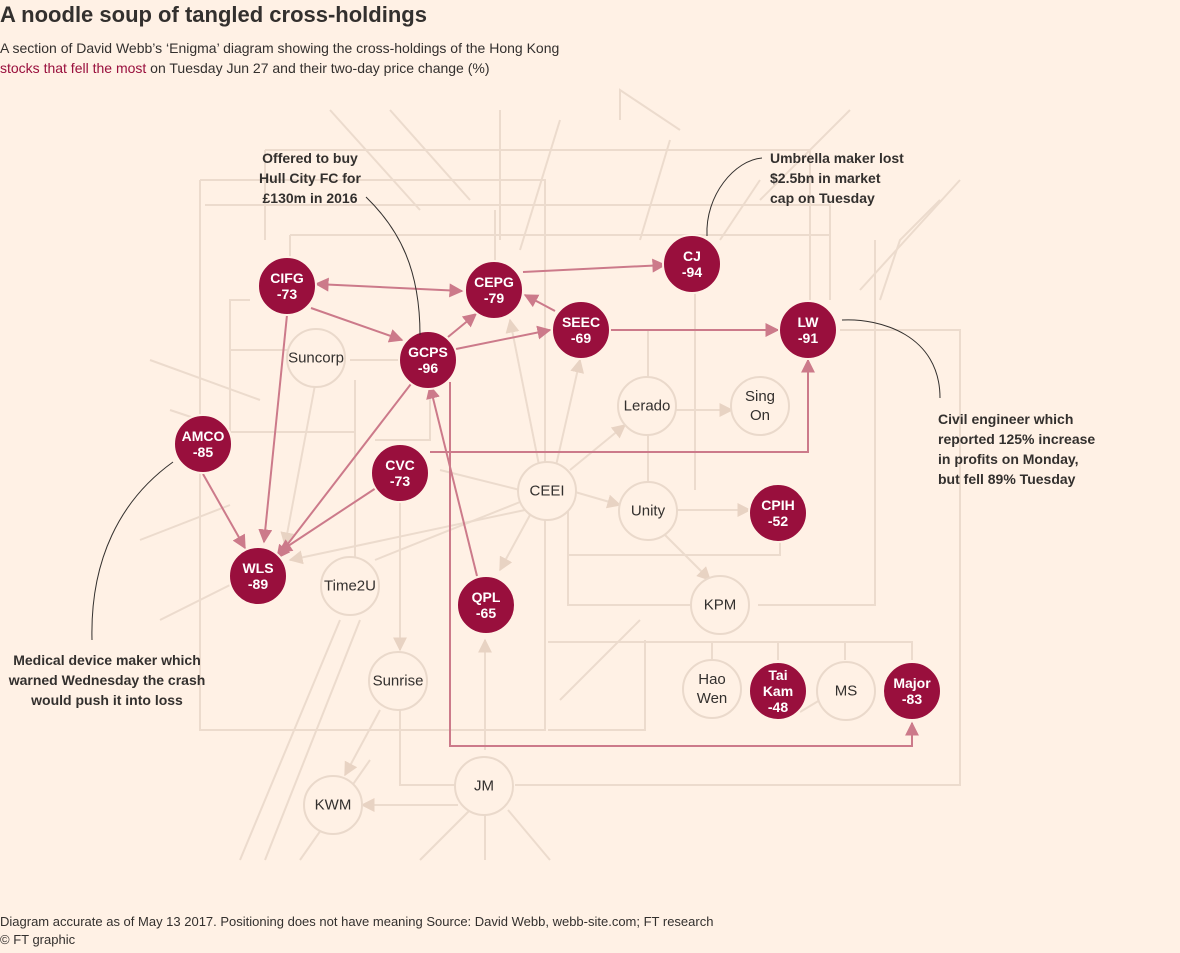 This screenshot has width=1180, height=953. I want to click on node-cj-label: CJ, so click(692, 256).